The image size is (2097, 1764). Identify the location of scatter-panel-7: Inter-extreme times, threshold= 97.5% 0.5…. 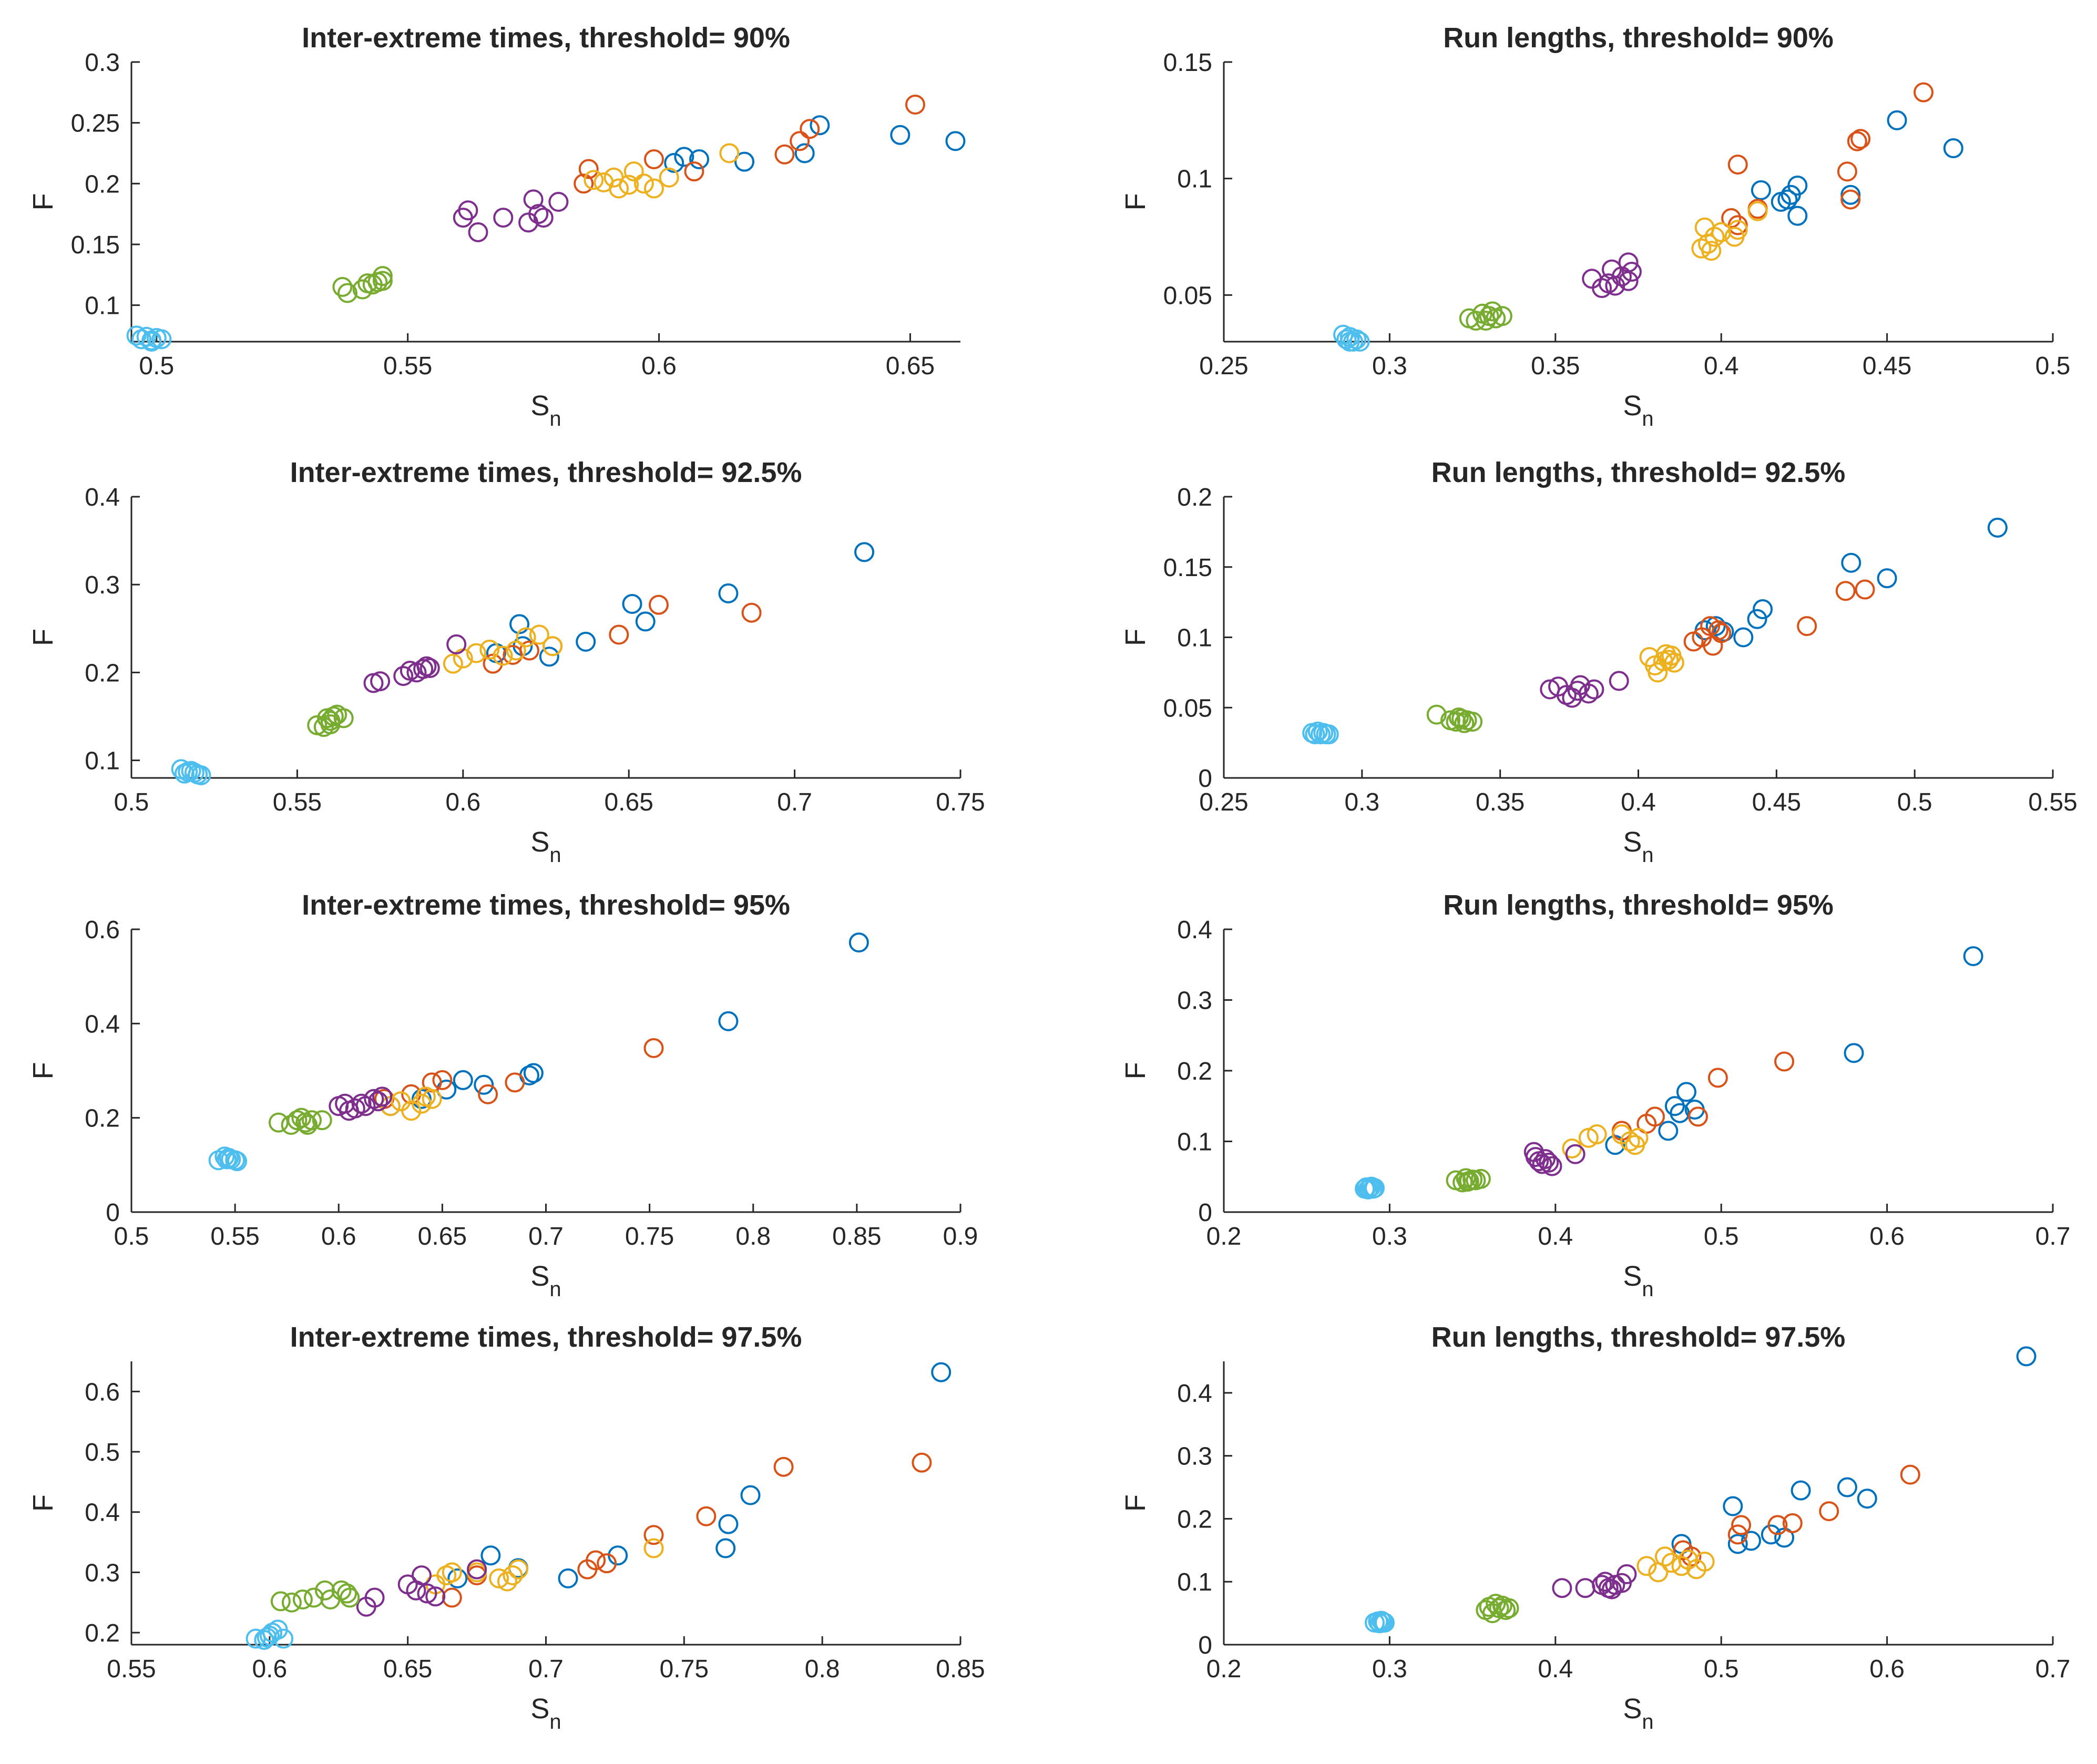
(506, 1528).